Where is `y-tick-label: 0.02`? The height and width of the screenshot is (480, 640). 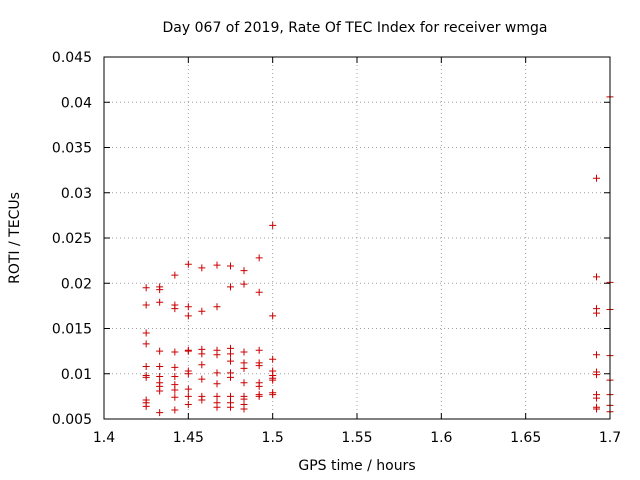 y-tick-label: 0.02 is located at coordinates (76, 284).